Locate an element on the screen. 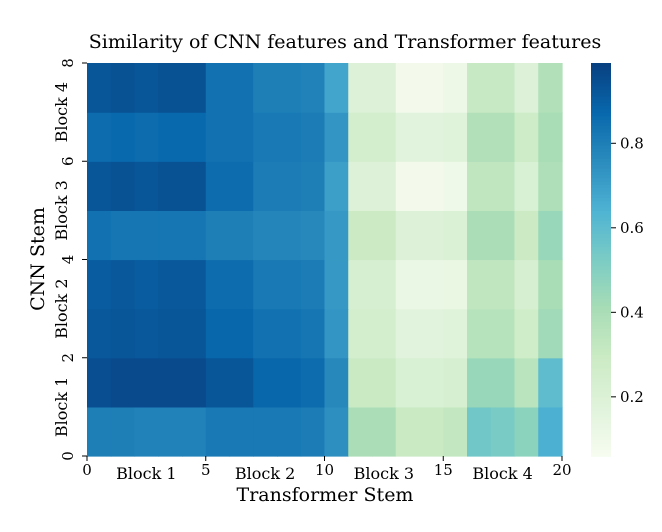 This screenshot has height=532, width=662. y-tick-label: 8 is located at coordinates (68, 63).